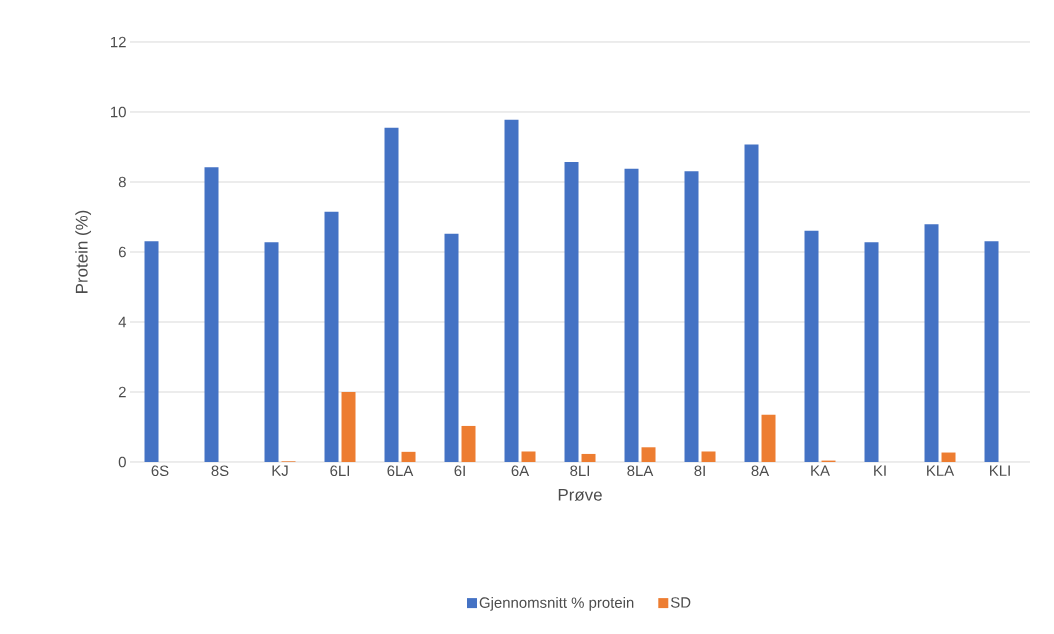 Image resolution: width=1054 pixels, height=634 pixels. What do you see at coordinates (941, 470) in the screenshot?
I see `x-tick-label: KLA` at bounding box center [941, 470].